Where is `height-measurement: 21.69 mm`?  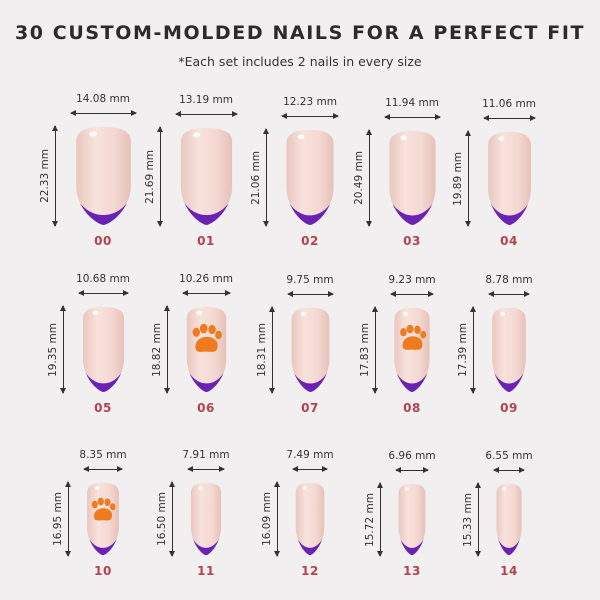 height-measurement: 21.69 mm is located at coordinates (149, 176).